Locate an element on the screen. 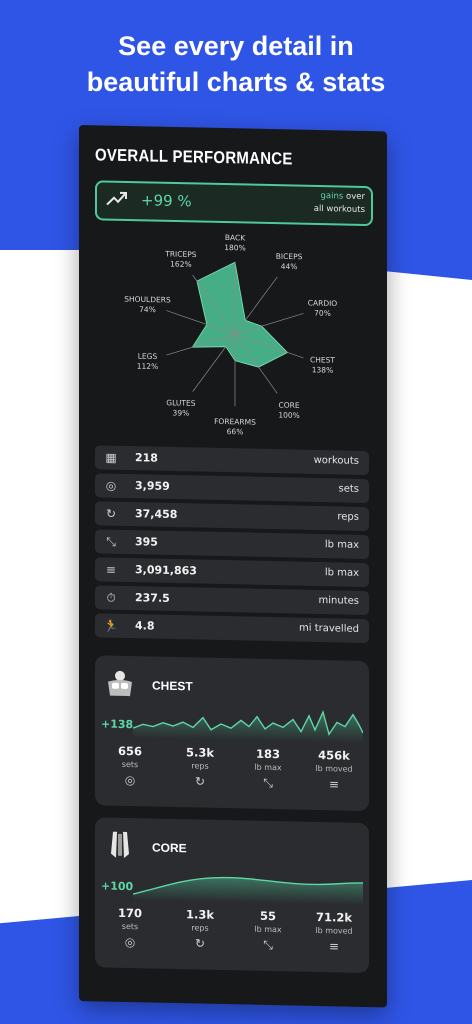 The width and height of the screenshot is (472, 1024). chest-metric-lb-max: 183 lb max ⤡ is located at coordinates (268, 768).